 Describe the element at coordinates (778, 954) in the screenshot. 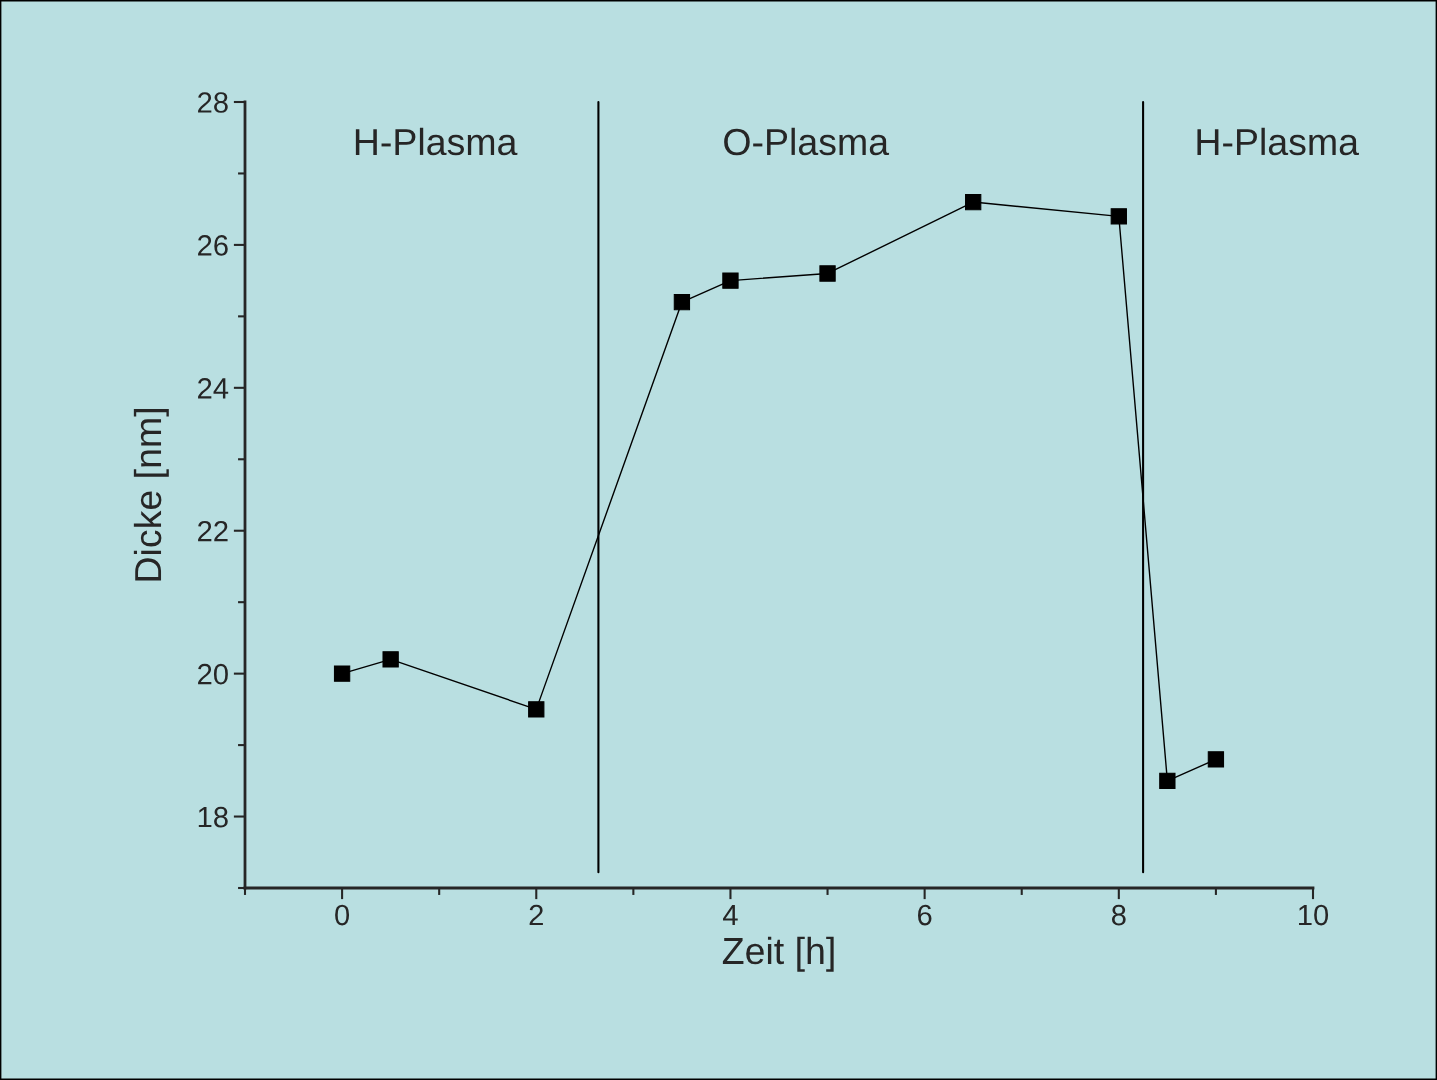

I see `x-axis-title: Zeit [h]` at that location.